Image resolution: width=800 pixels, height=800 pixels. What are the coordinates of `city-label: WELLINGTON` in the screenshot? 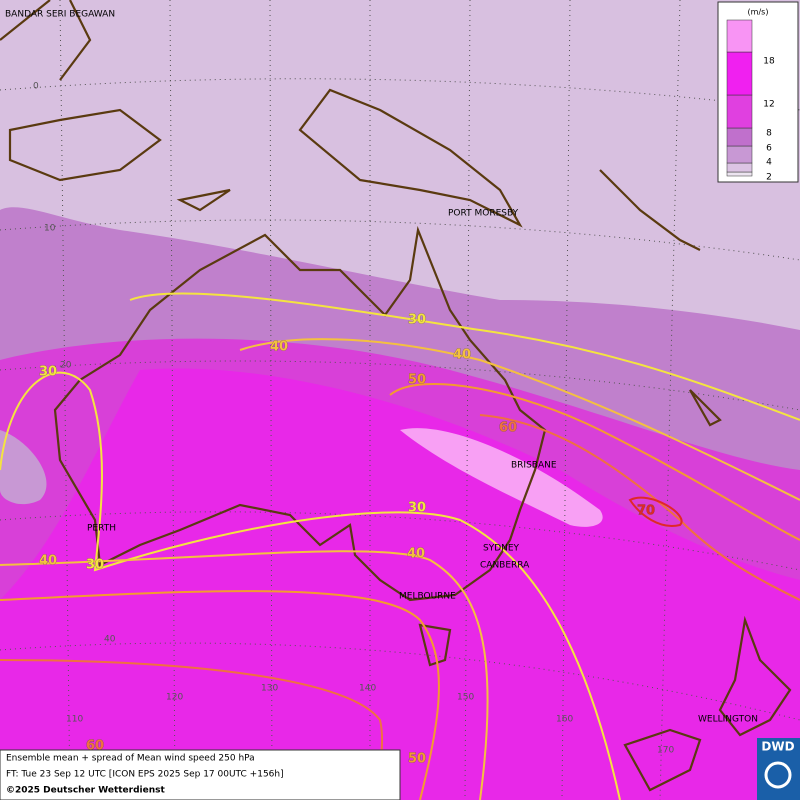 It's located at (728, 720).